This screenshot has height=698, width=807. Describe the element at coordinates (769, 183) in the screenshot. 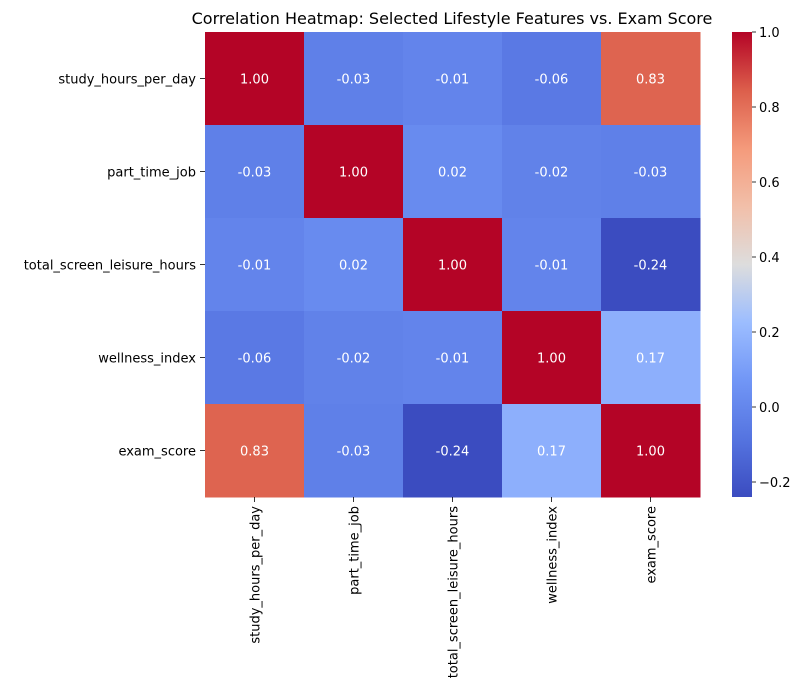

I see `colorbar-tick-label: 0.6` at that location.